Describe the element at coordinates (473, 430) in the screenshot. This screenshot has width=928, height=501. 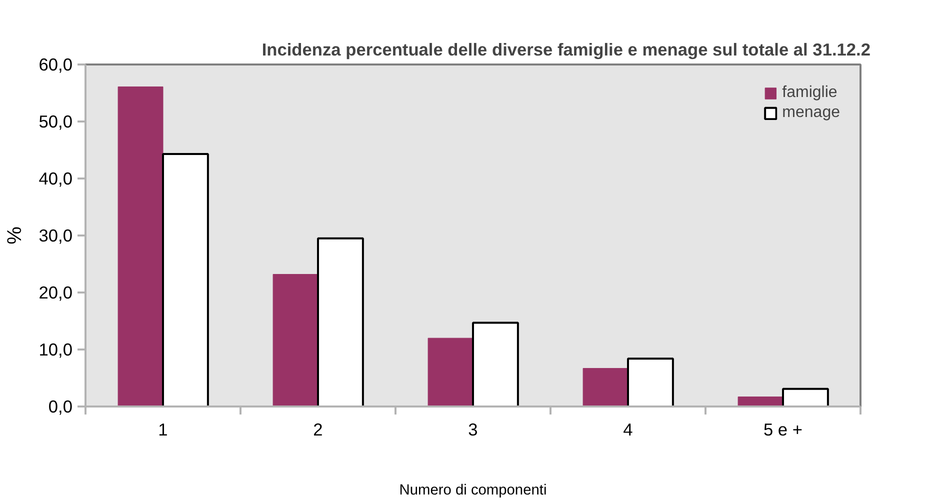
I see `x-tick-label: 3` at that location.